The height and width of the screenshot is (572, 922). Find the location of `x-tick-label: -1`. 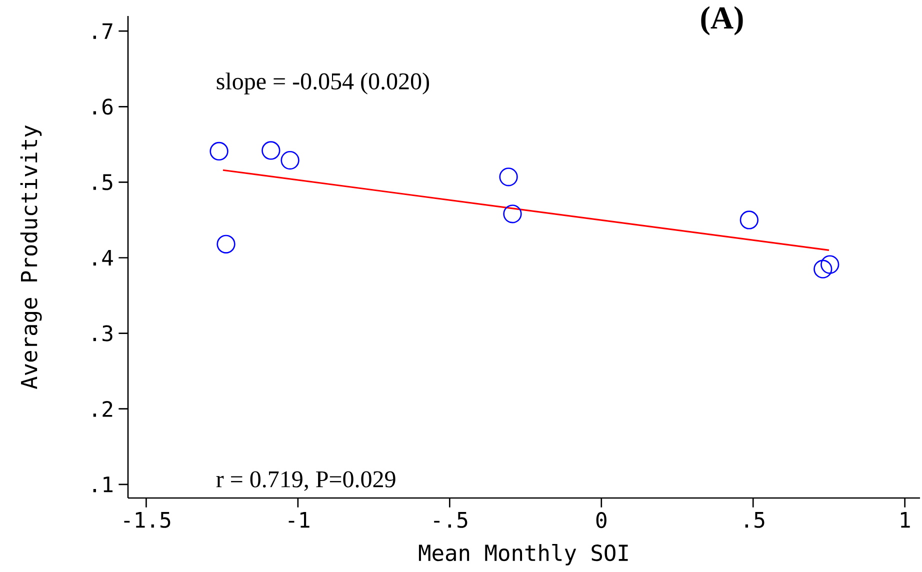

x-tick-label: -1 is located at coordinates (299, 520).